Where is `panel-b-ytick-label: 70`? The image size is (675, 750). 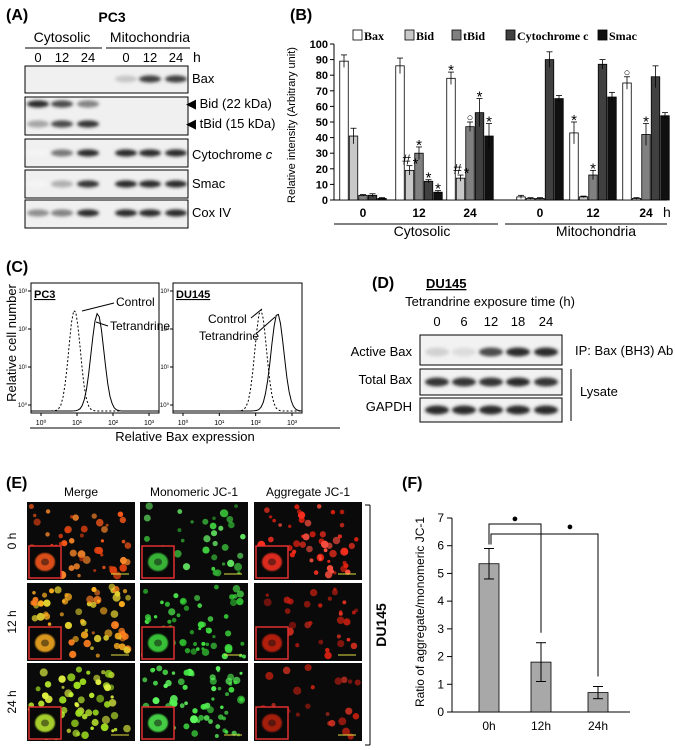
panel-b-ytick-label: 70 is located at coordinates (322, 92).